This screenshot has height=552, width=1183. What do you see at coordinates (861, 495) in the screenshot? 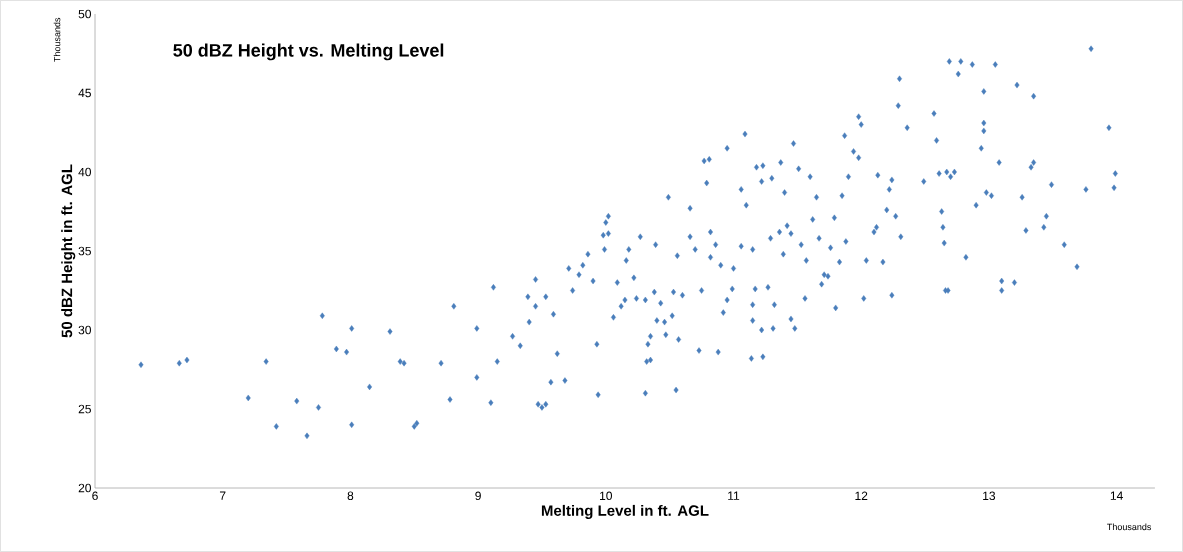
I see `x-tick-label: 12` at bounding box center [861, 495].